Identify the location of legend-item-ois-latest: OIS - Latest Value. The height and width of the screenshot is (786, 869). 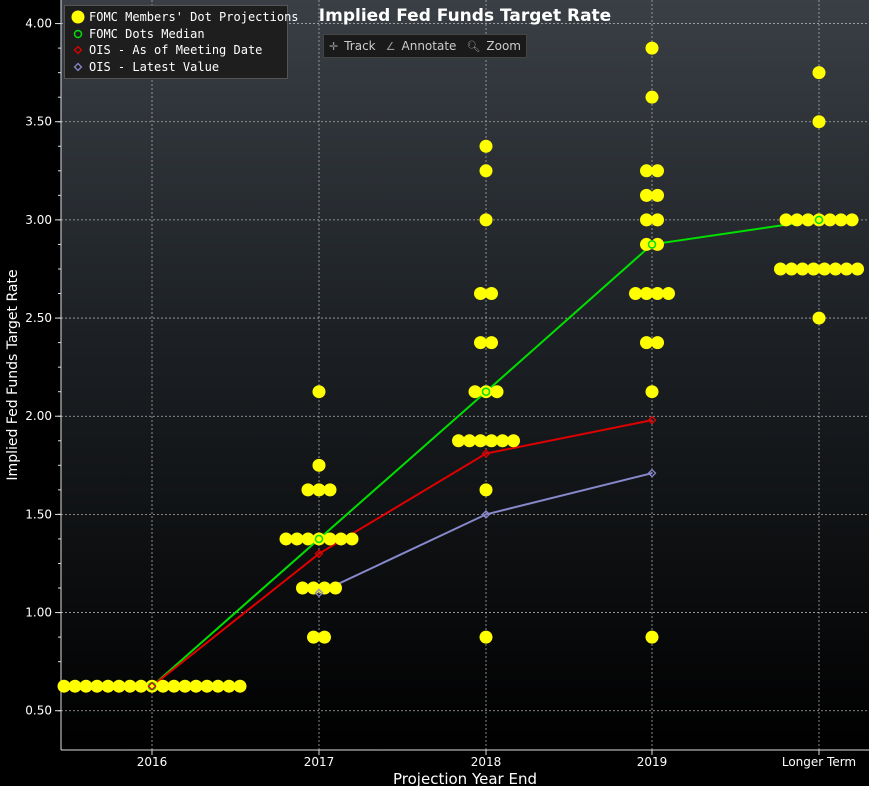
(176, 67).